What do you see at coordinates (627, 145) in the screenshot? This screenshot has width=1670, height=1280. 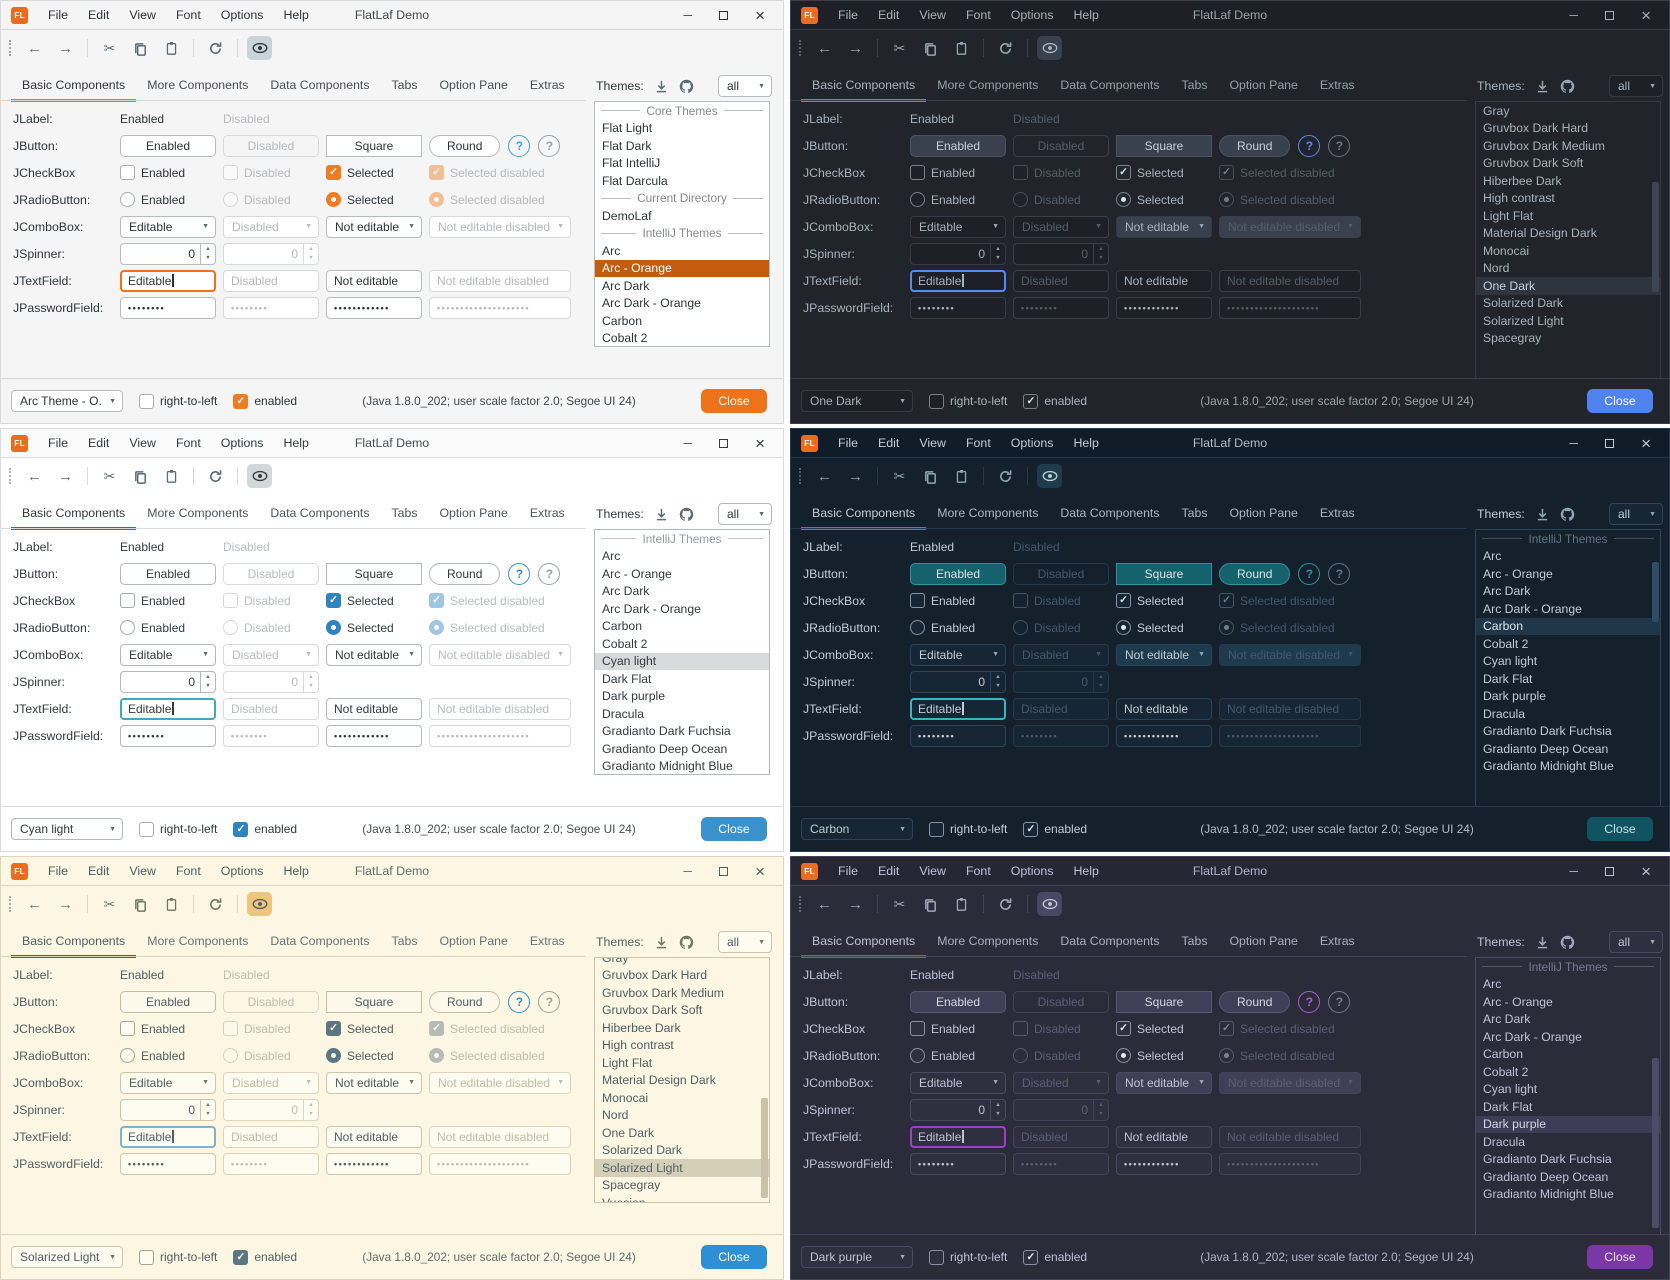 I see `theme-item-flat-dark: Flat Dark` at bounding box center [627, 145].